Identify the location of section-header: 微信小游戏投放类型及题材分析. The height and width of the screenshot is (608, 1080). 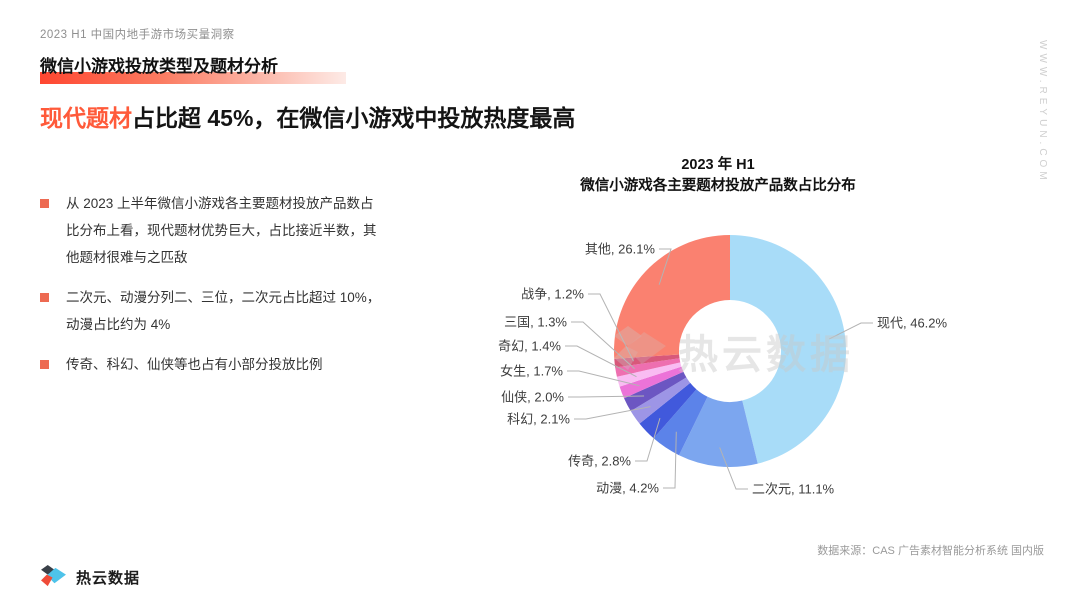
(193, 68).